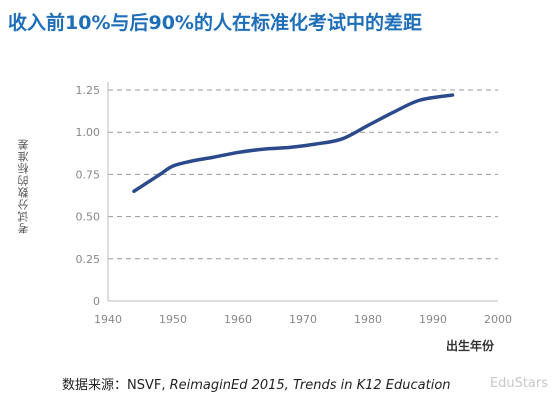 This screenshot has height=416, width=554. Describe the element at coordinates (88, 259) in the screenshot. I see `y-tick-label: 0.25` at that location.